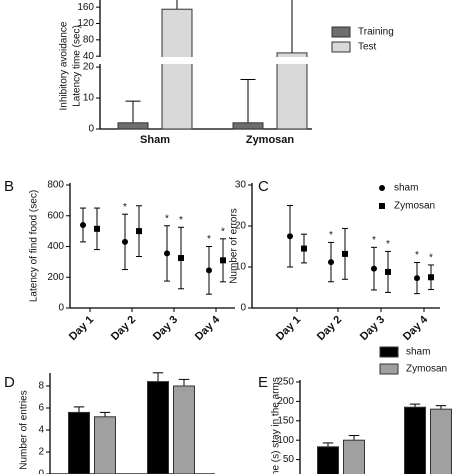 Image resolution: width=474 pixels, height=474 pixels. Describe the element at coordinates (270, 140) in the screenshot. I see `x-tick-label: Zymosan` at that location.